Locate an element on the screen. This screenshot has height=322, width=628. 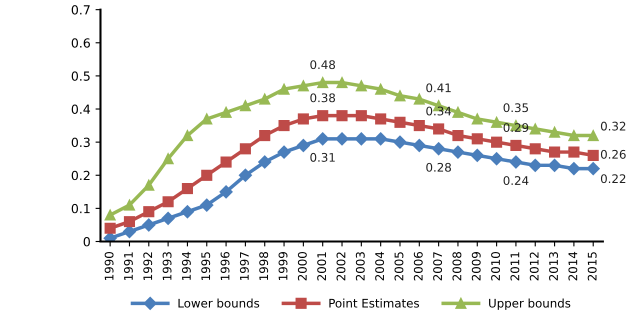
x-tick-label: 2006 is located at coordinates (418, 266).